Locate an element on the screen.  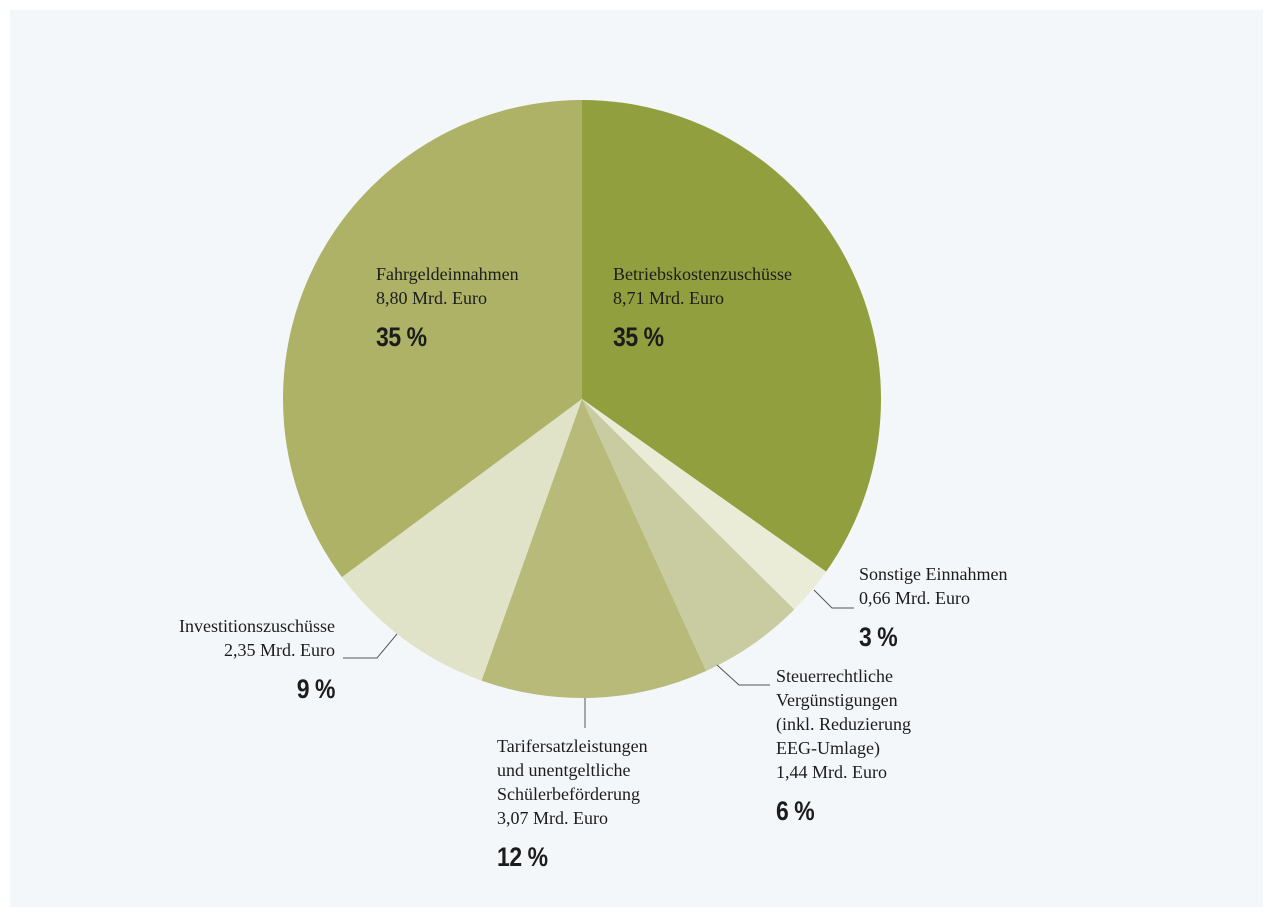
slice-name-line: und unentgeltliche is located at coordinates (564, 770).